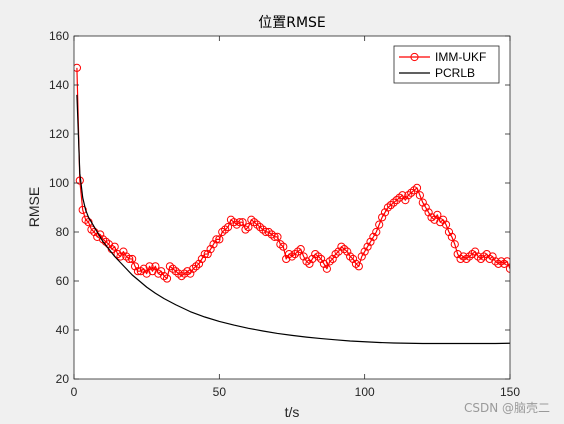 The width and height of the screenshot is (564, 424). What do you see at coordinates (507, 408) in the screenshot?
I see `watermark: CSDN @脑壳二` at bounding box center [507, 408].